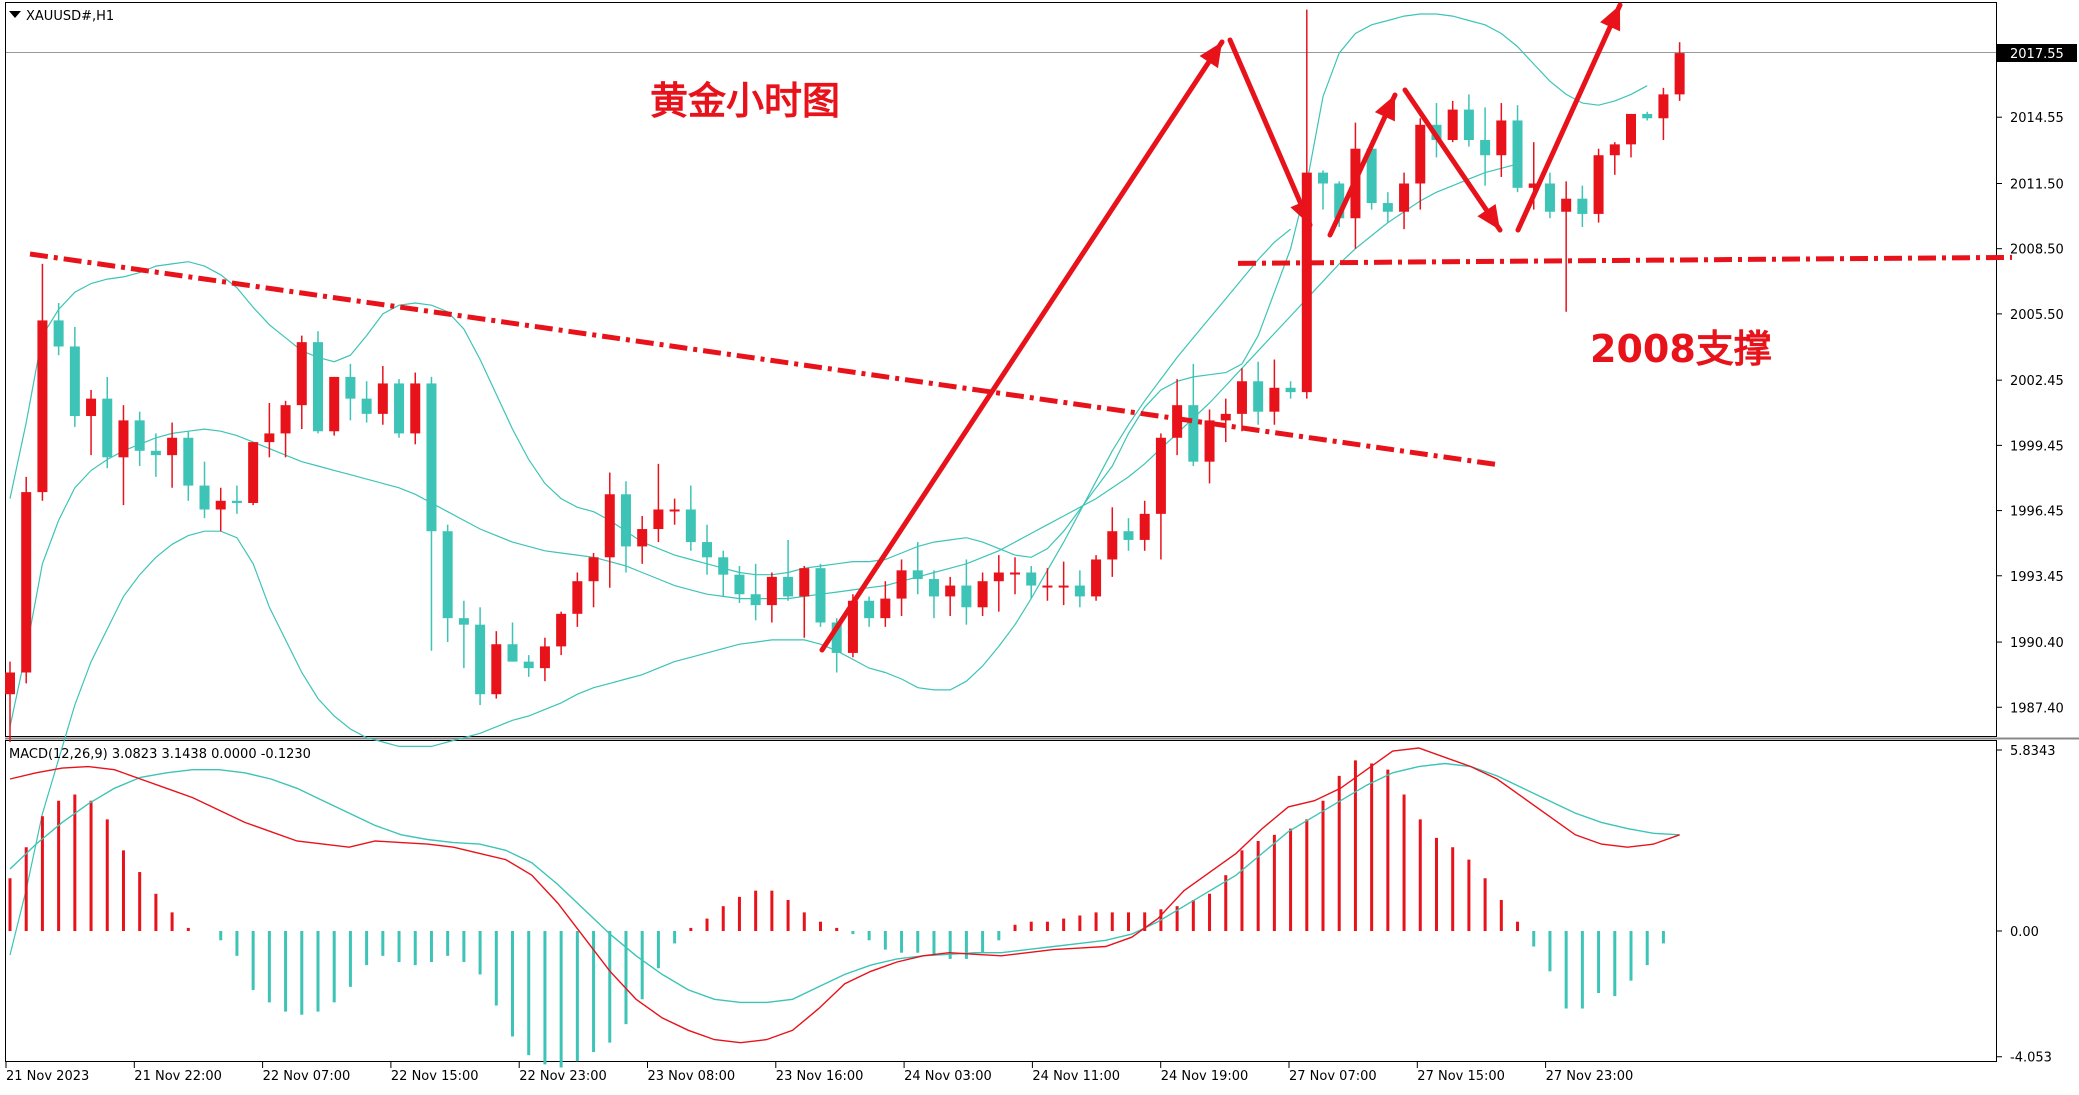  Describe the element at coordinates (2037, 250) in the screenshot. I see `price-tick-label: 2008.50` at that location.